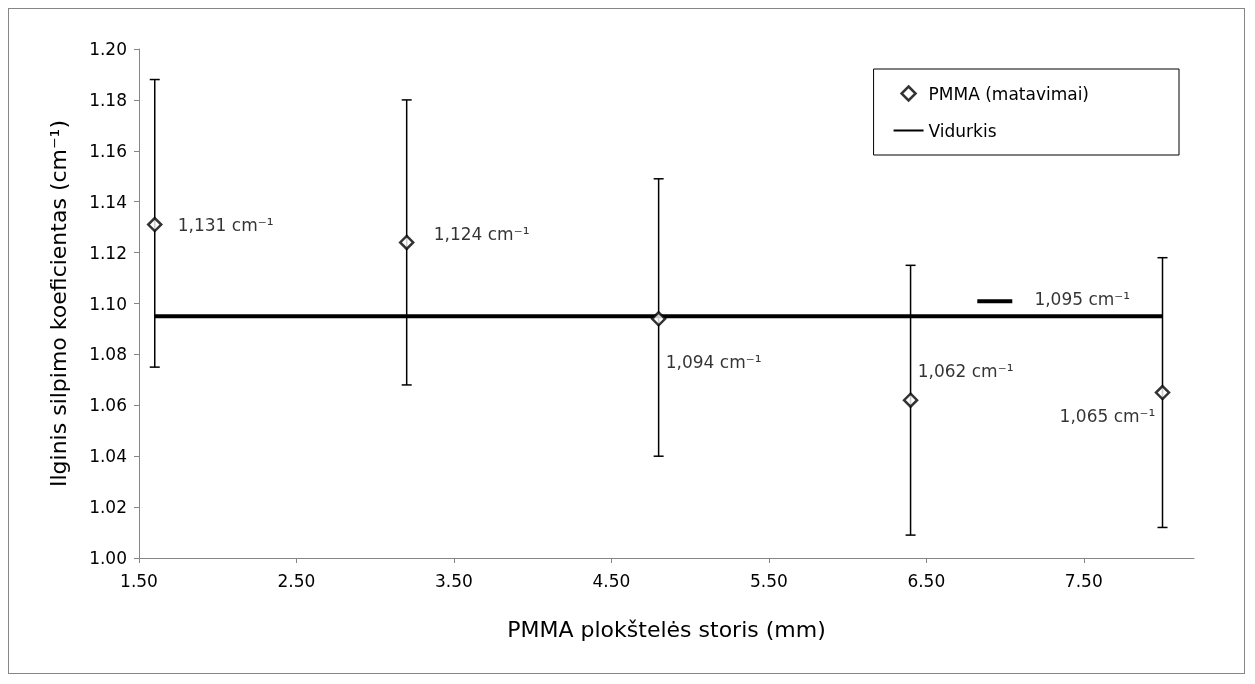 This screenshot has width=1255, height=684. Describe the element at coordinates (108, 405) in the screenshot. I see `y-tick-label: 1.06` at that location.